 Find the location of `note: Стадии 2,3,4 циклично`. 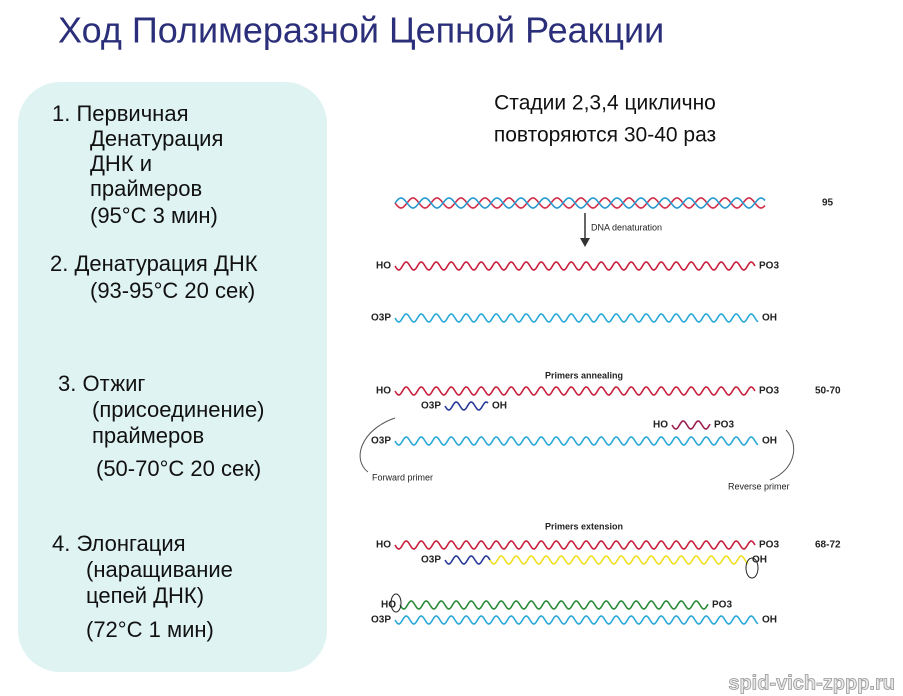

note: Стадии 2,3,4 циклично is located at coordinates (605, 103).